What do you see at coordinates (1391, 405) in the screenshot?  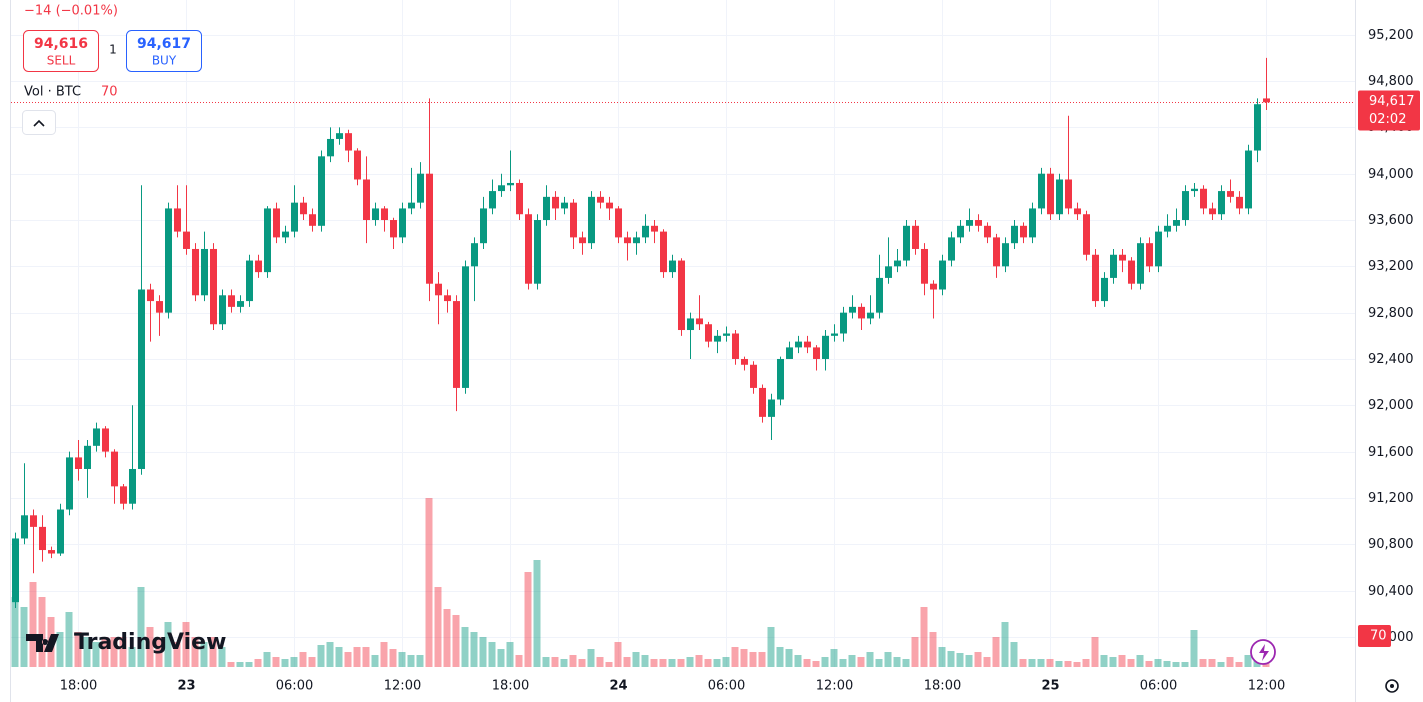 I see `y-tick-label: 92,000` at bounding box center [1391, 405].